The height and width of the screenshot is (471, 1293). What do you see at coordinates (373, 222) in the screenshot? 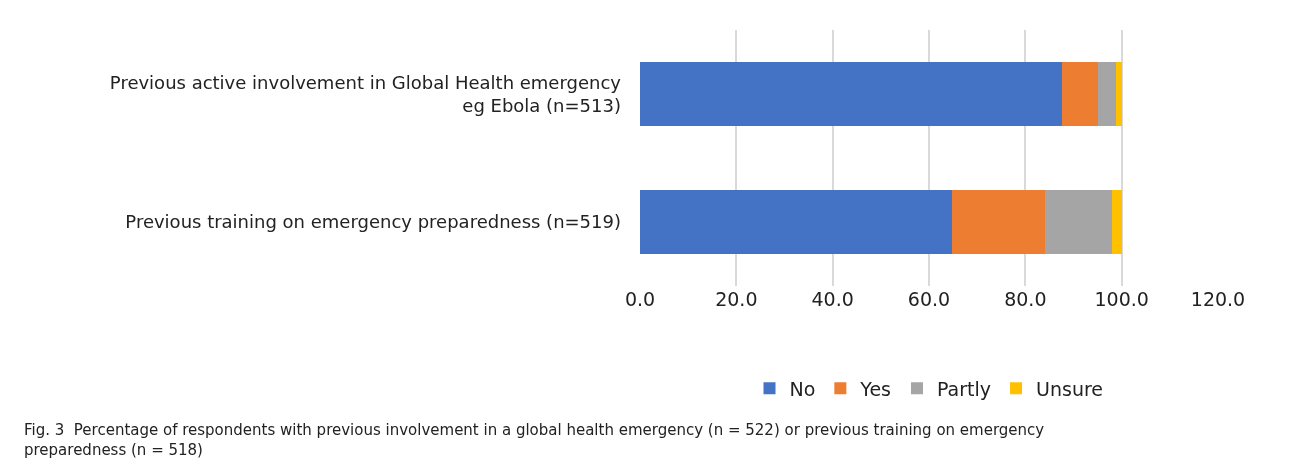
I see `y-tick-label: Previous training on emergency preparedness (n=519)` at bounding box center [373, 222].